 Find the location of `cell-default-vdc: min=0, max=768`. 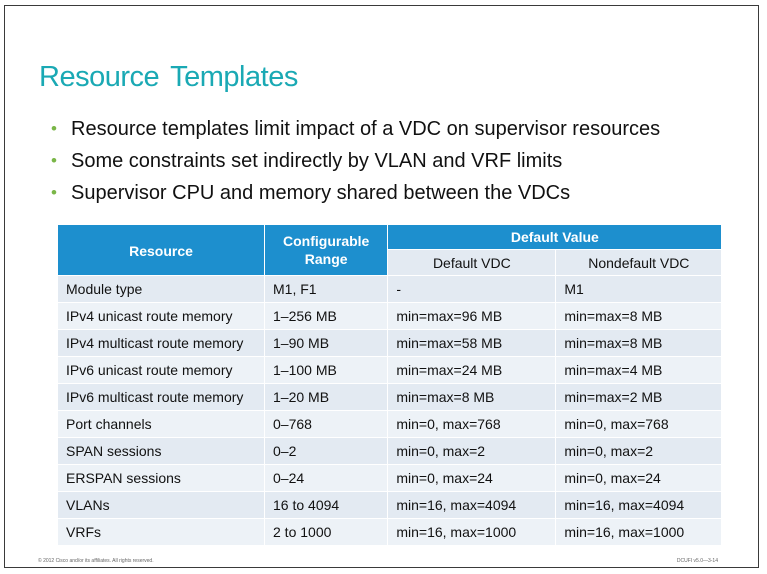

cell-default-vdc: min=0, max=768 is located at coordinates (472, 424).